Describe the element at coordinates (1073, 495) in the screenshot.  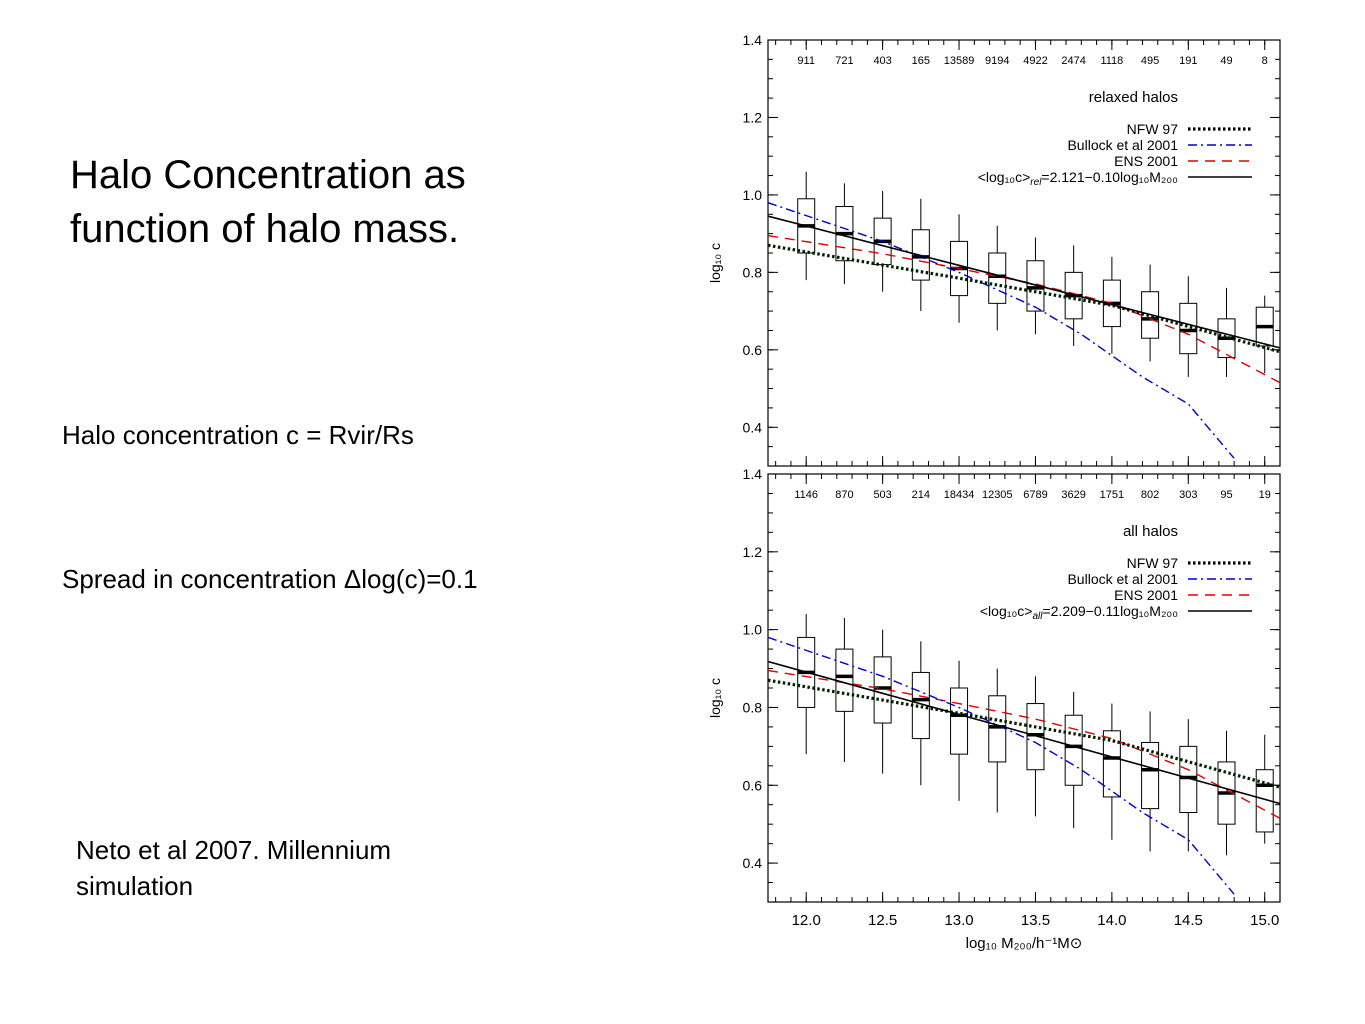
I see `halo-count-label: 3629` at that location.